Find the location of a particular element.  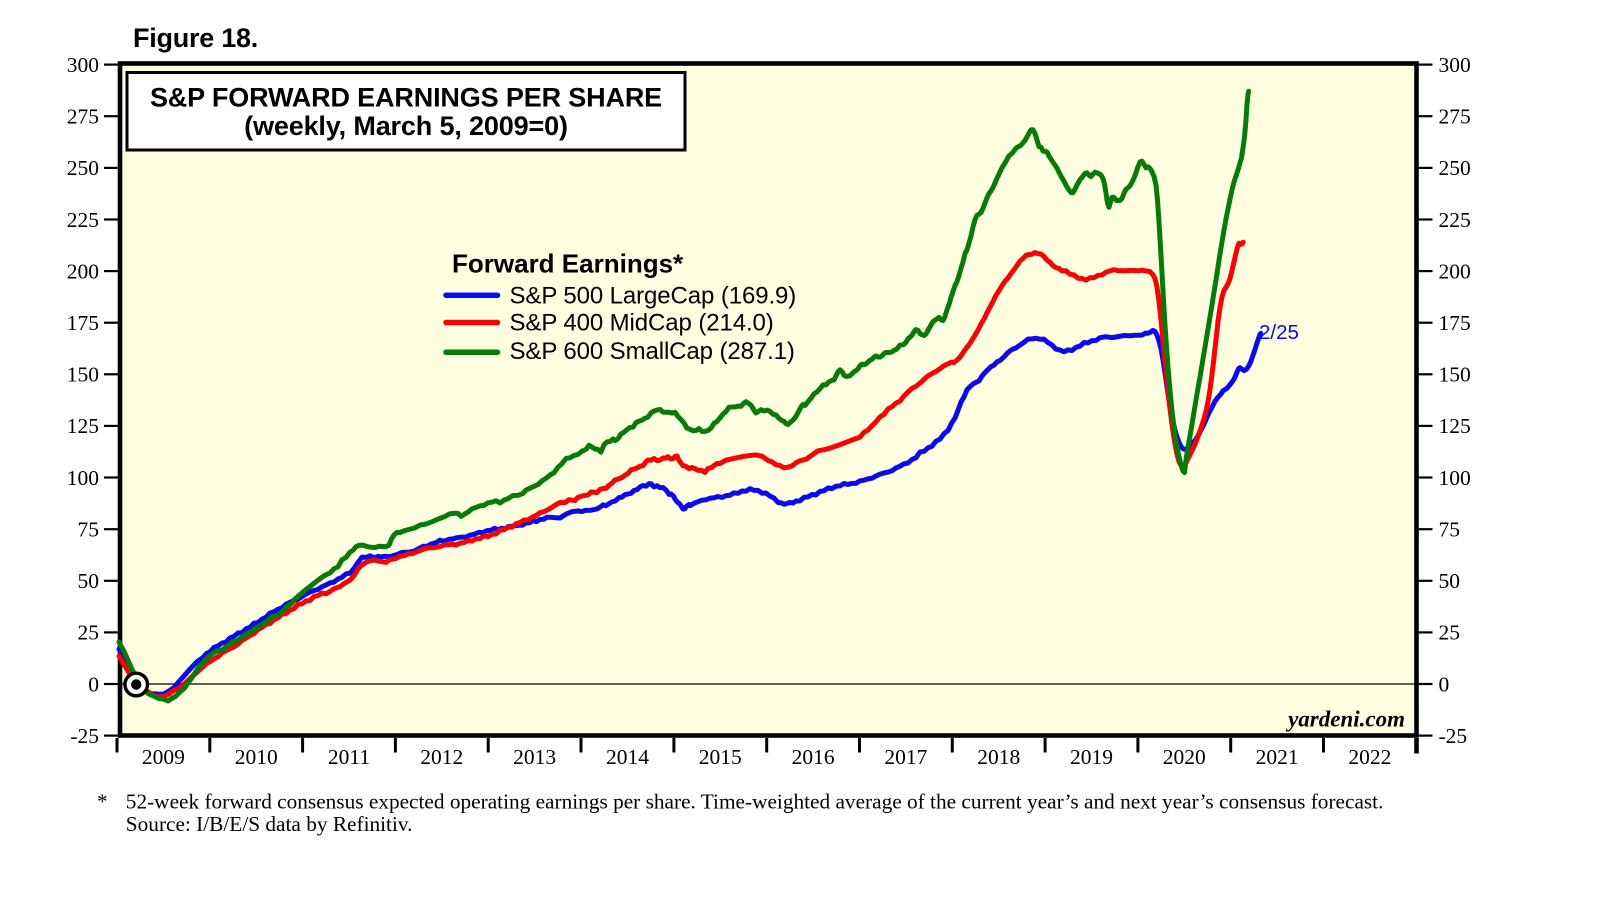

svg-text: 2022 is located at coordinates (1369, 757).